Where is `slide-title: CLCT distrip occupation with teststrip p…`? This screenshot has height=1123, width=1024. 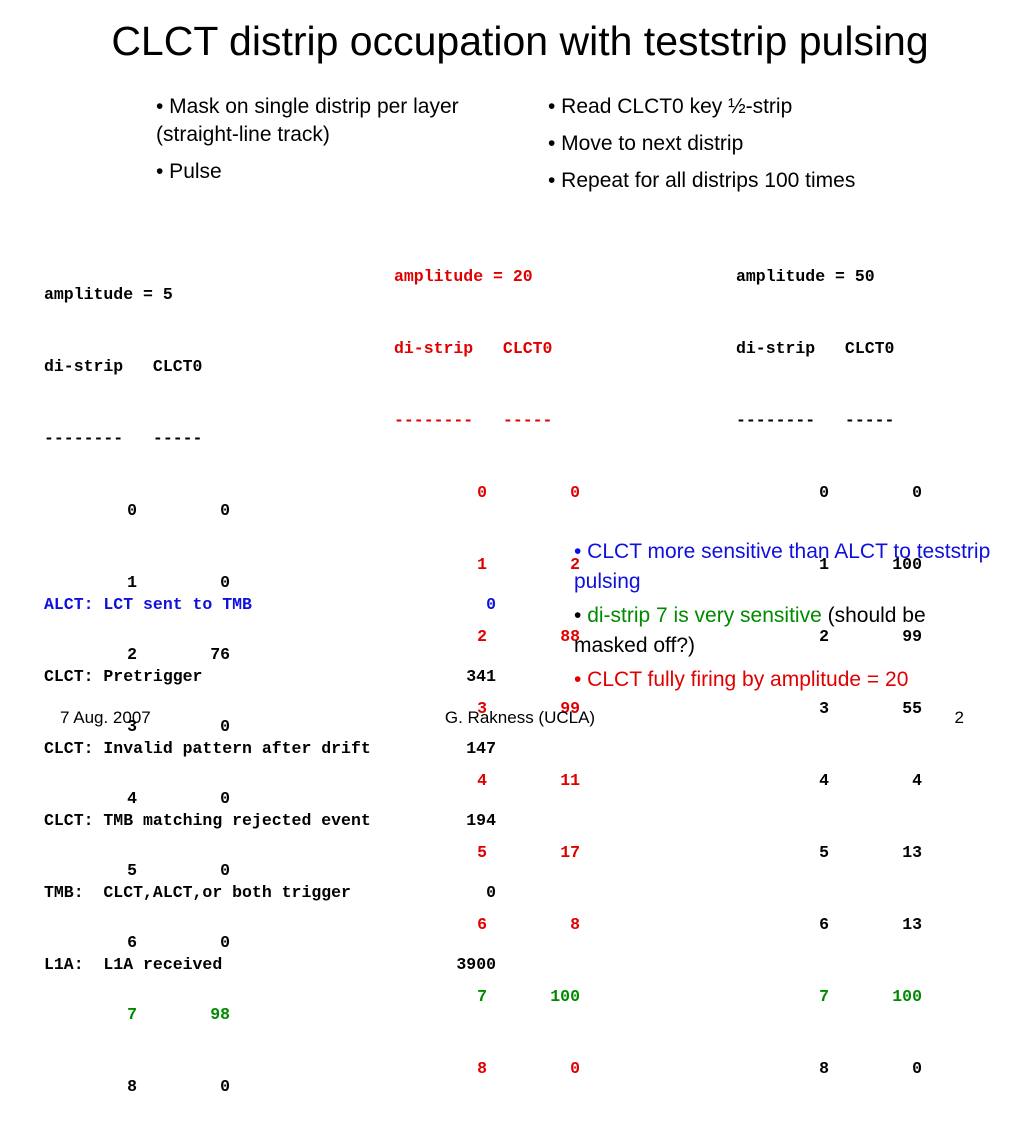
slide-title: CLCT distrip occupation with teststrip p… is located at coordinates (520, 41).